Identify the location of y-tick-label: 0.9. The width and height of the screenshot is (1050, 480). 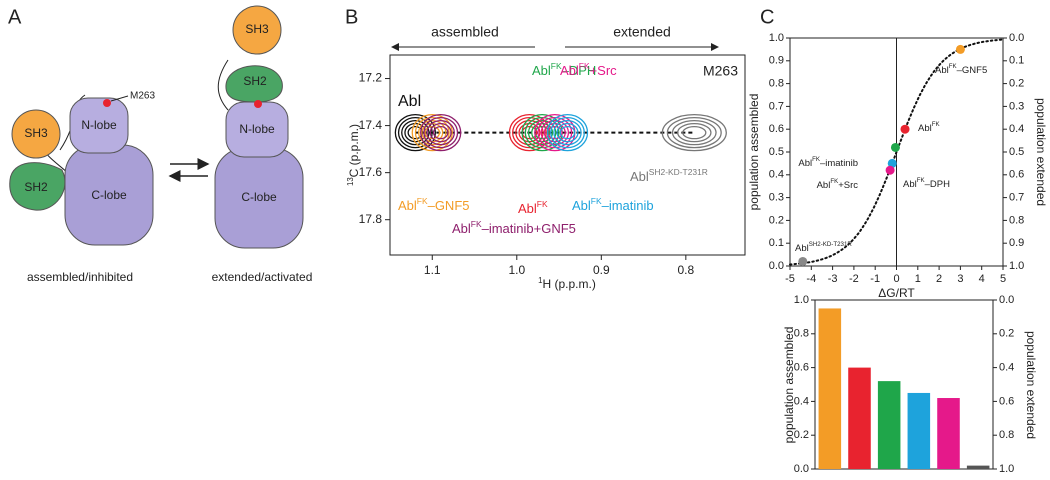
(776, 61).